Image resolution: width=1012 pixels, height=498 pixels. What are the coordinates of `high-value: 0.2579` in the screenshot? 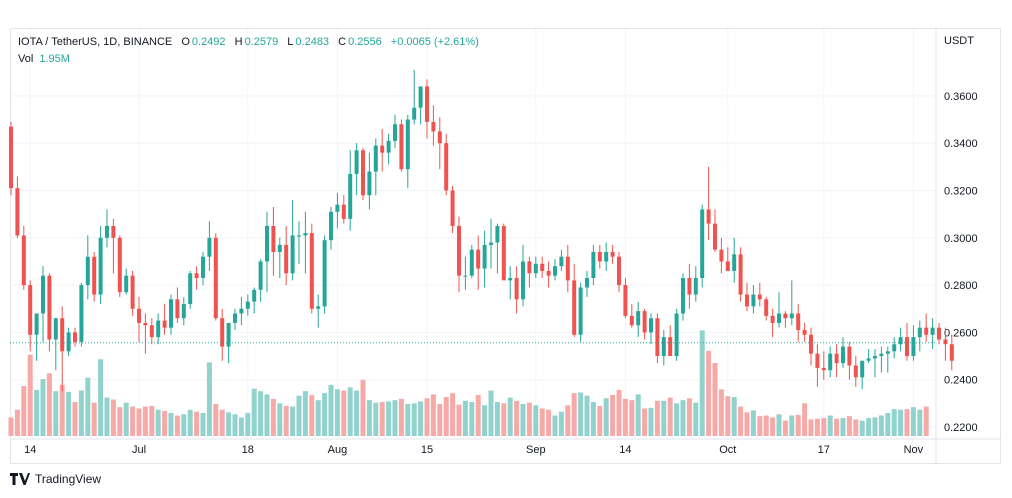 It's located at (261, 42).